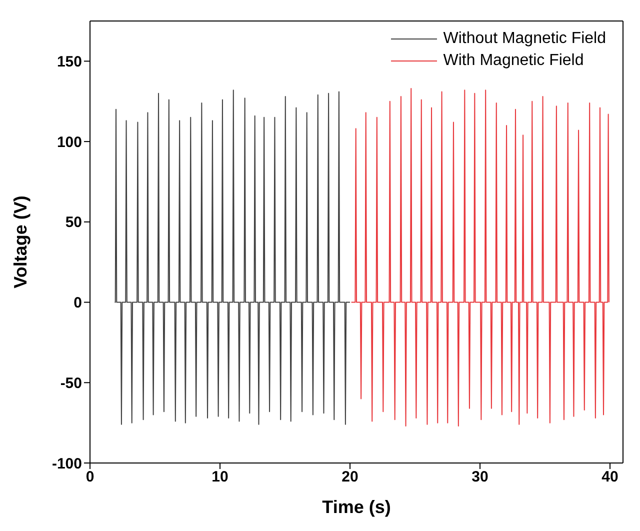  Describe the element at coordinates (356, 507) in the screenshot. I see `x-axis-title: Time (s)` at that location.